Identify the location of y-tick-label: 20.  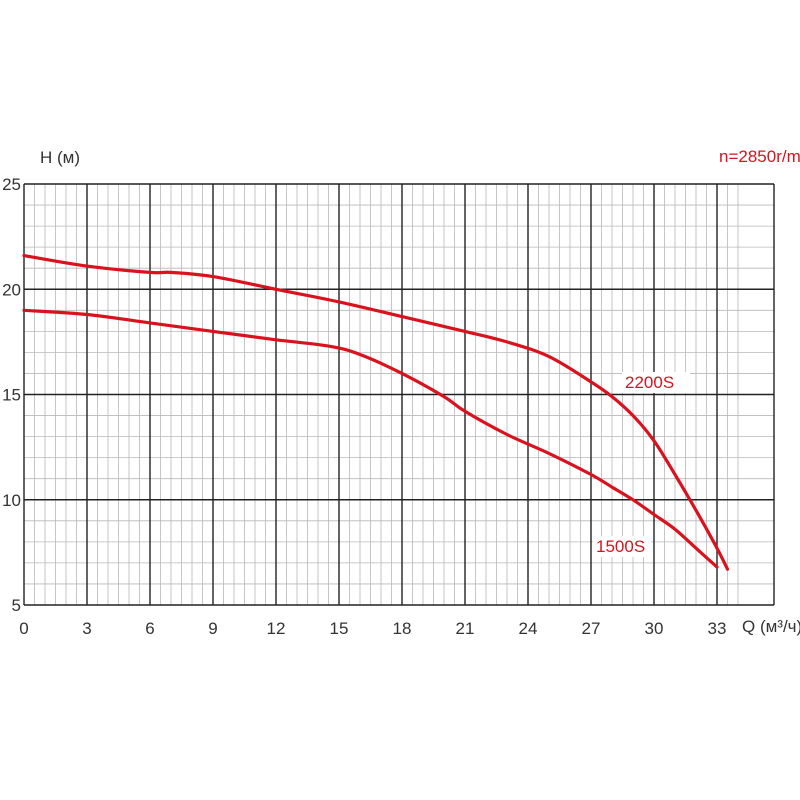
(11, 289).